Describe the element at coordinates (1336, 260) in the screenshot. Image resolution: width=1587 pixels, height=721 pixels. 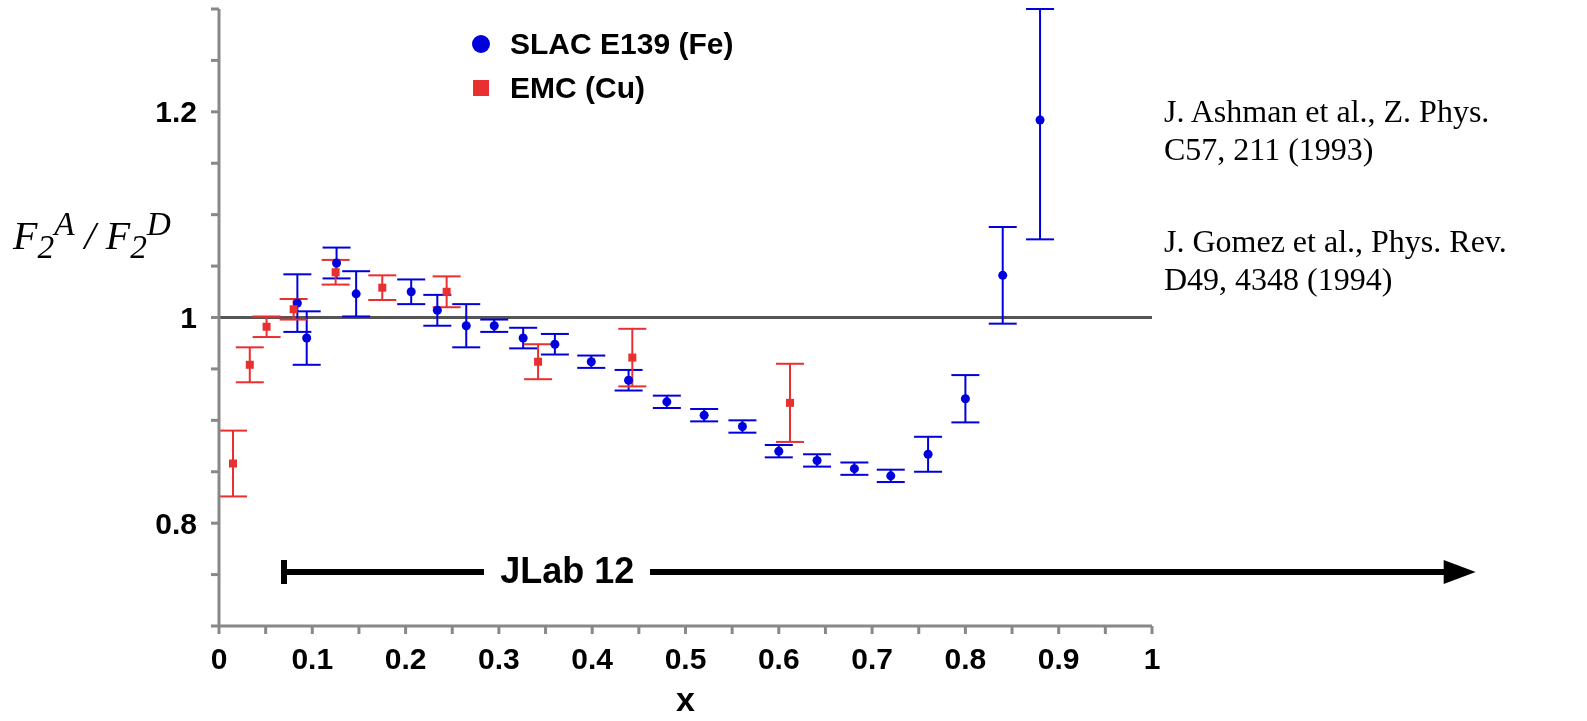
I see `text: J. Gomez et al., Phys. Rev. D49, 4348 (1994)` at that location.